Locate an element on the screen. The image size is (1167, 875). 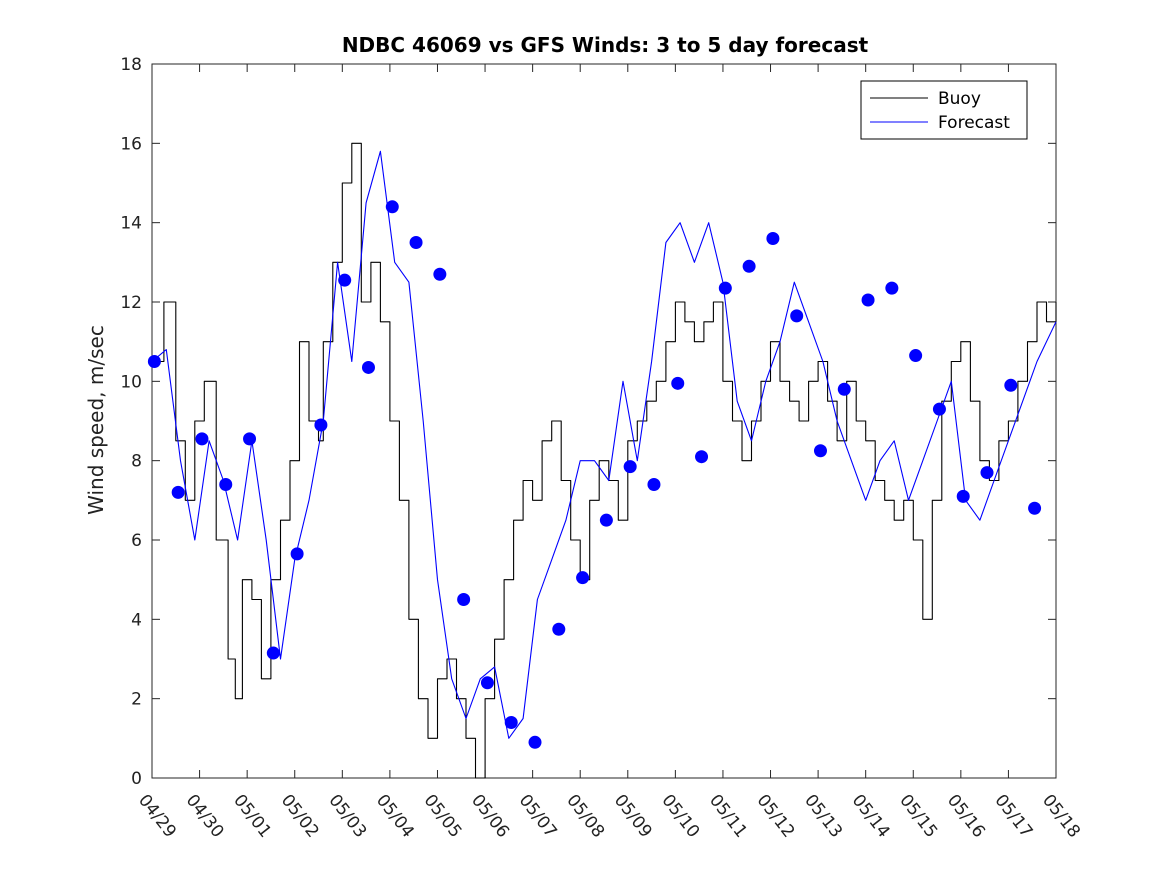
y-tick-label: 0 is located at coordinates (136, 779).